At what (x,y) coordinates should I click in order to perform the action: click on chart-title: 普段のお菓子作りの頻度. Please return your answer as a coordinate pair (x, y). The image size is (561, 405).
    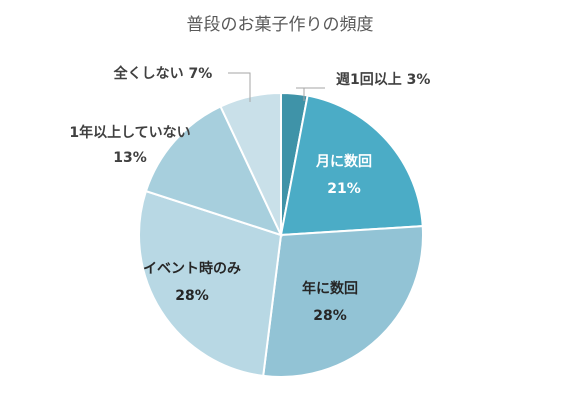
    Looking at the image, I should click on (280, 25).